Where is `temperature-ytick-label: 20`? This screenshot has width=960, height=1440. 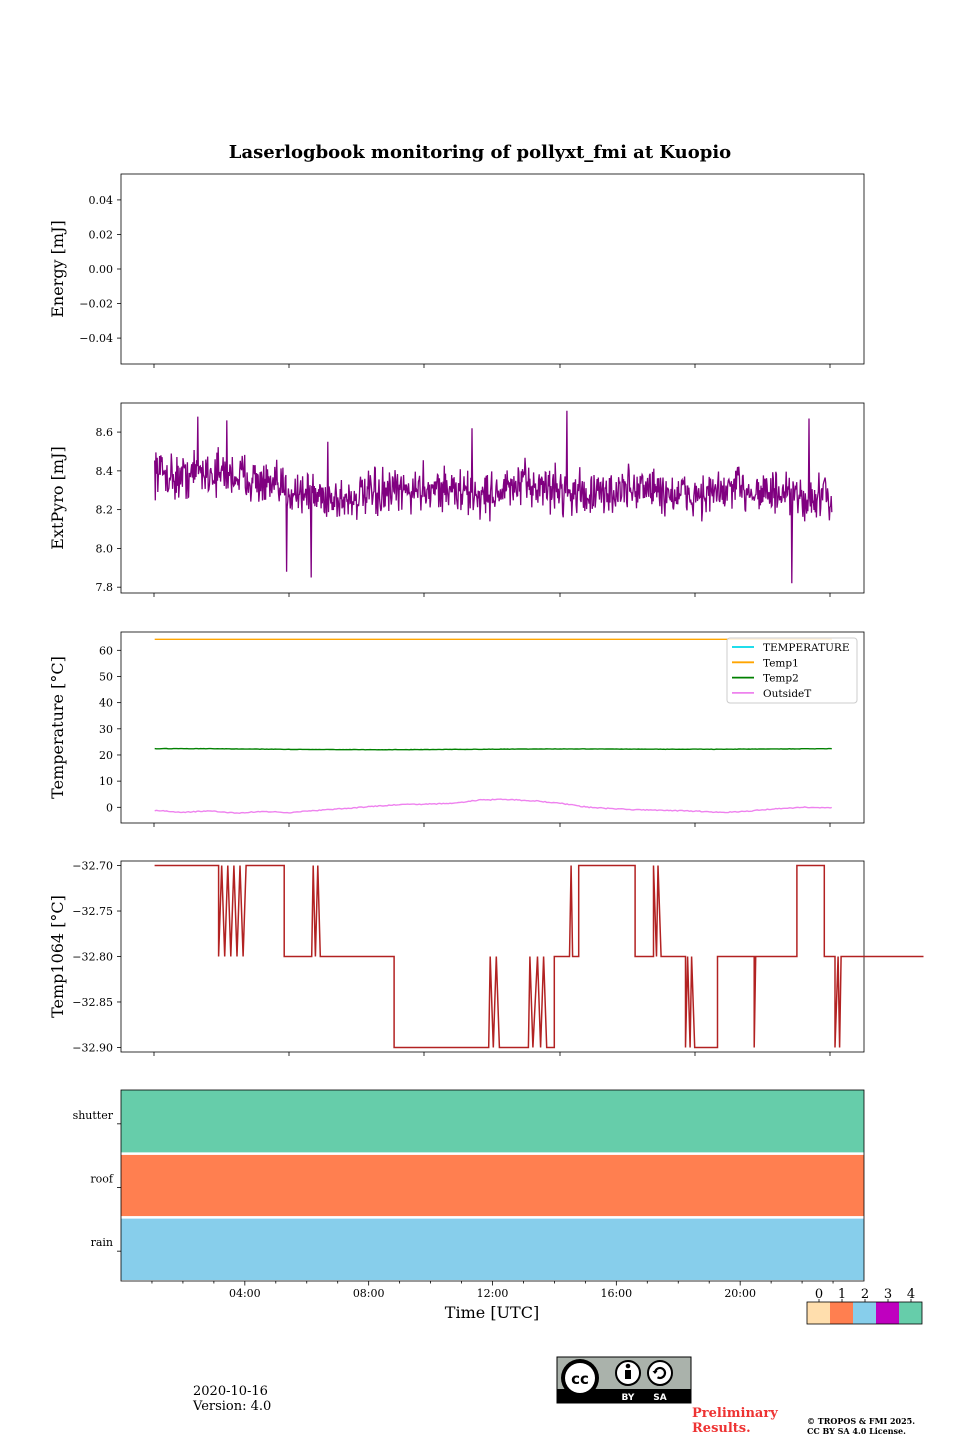
temperature-ytick-label: 20 is located at coordinates (106, 755).